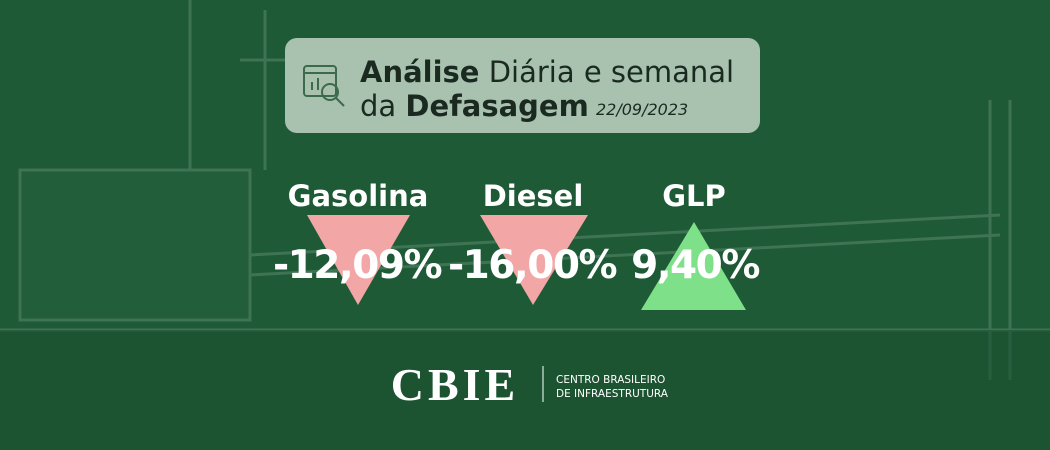  Describe the element at coordinates (378, 106) in the screenshot. I see `subtitle-pre: da` at that location.